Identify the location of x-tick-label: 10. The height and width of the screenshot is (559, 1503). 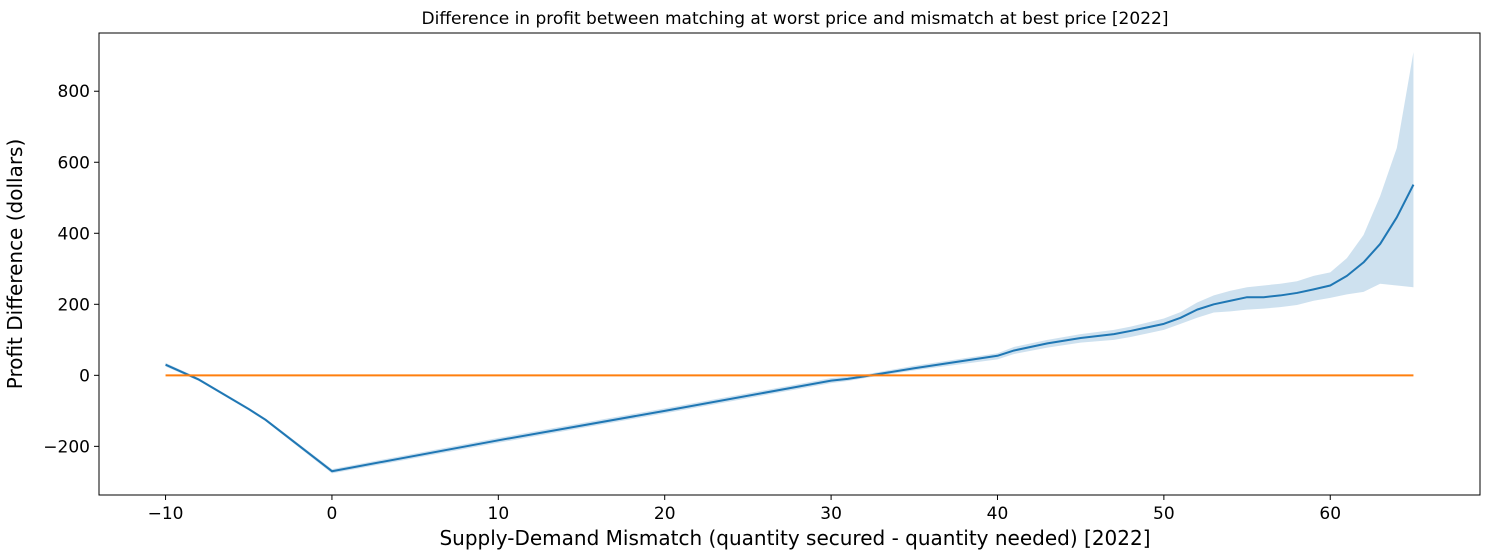
(499, 514).